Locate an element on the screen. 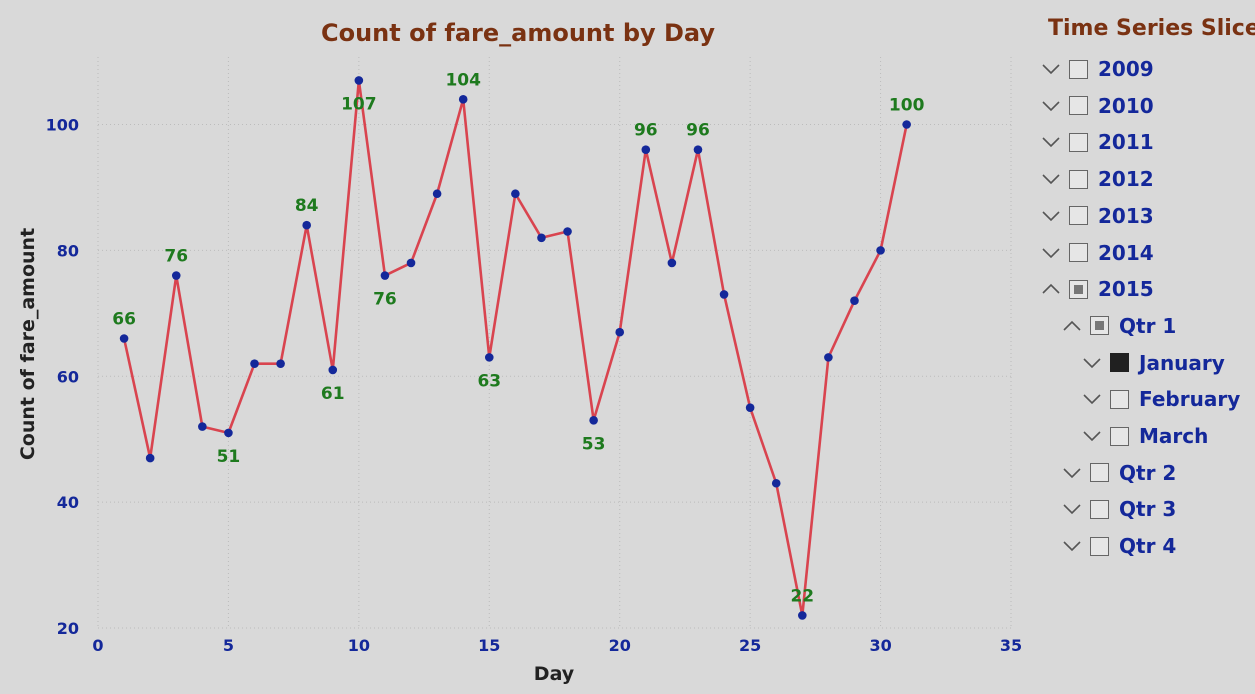 The width and height of the screenshot is (1255, 694). slicer-item: 2014 is located at coordinates (1097, 253).